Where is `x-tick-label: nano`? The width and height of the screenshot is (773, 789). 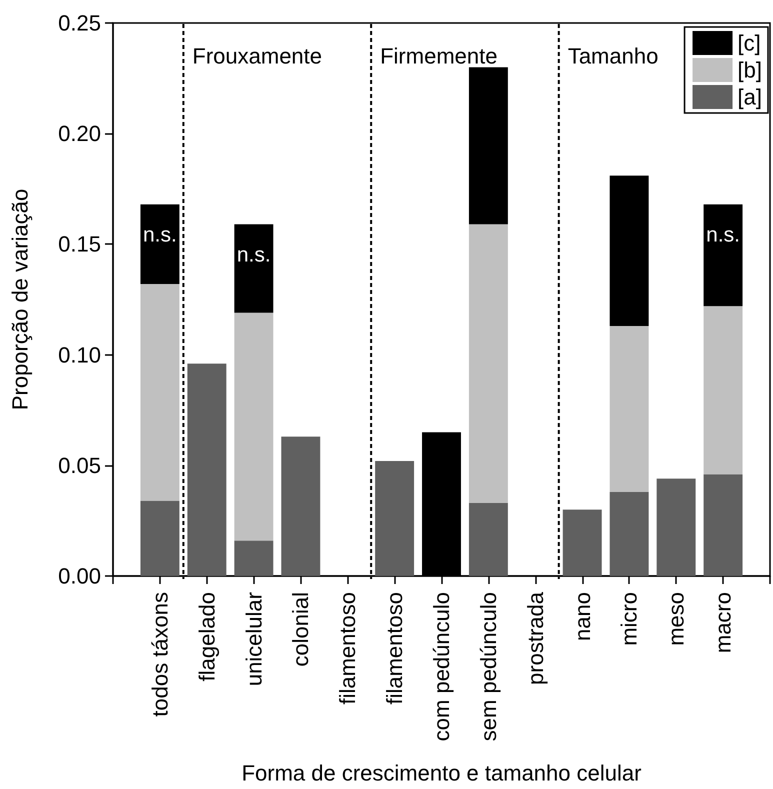 x-tick-label: nano is located at coordinates (582, 616).